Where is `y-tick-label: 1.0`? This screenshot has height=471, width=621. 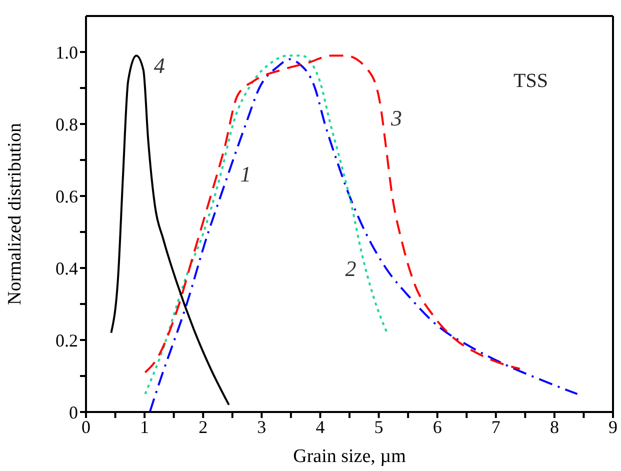 y-tick-label: 1.0 is located at coordinates (67, 52).